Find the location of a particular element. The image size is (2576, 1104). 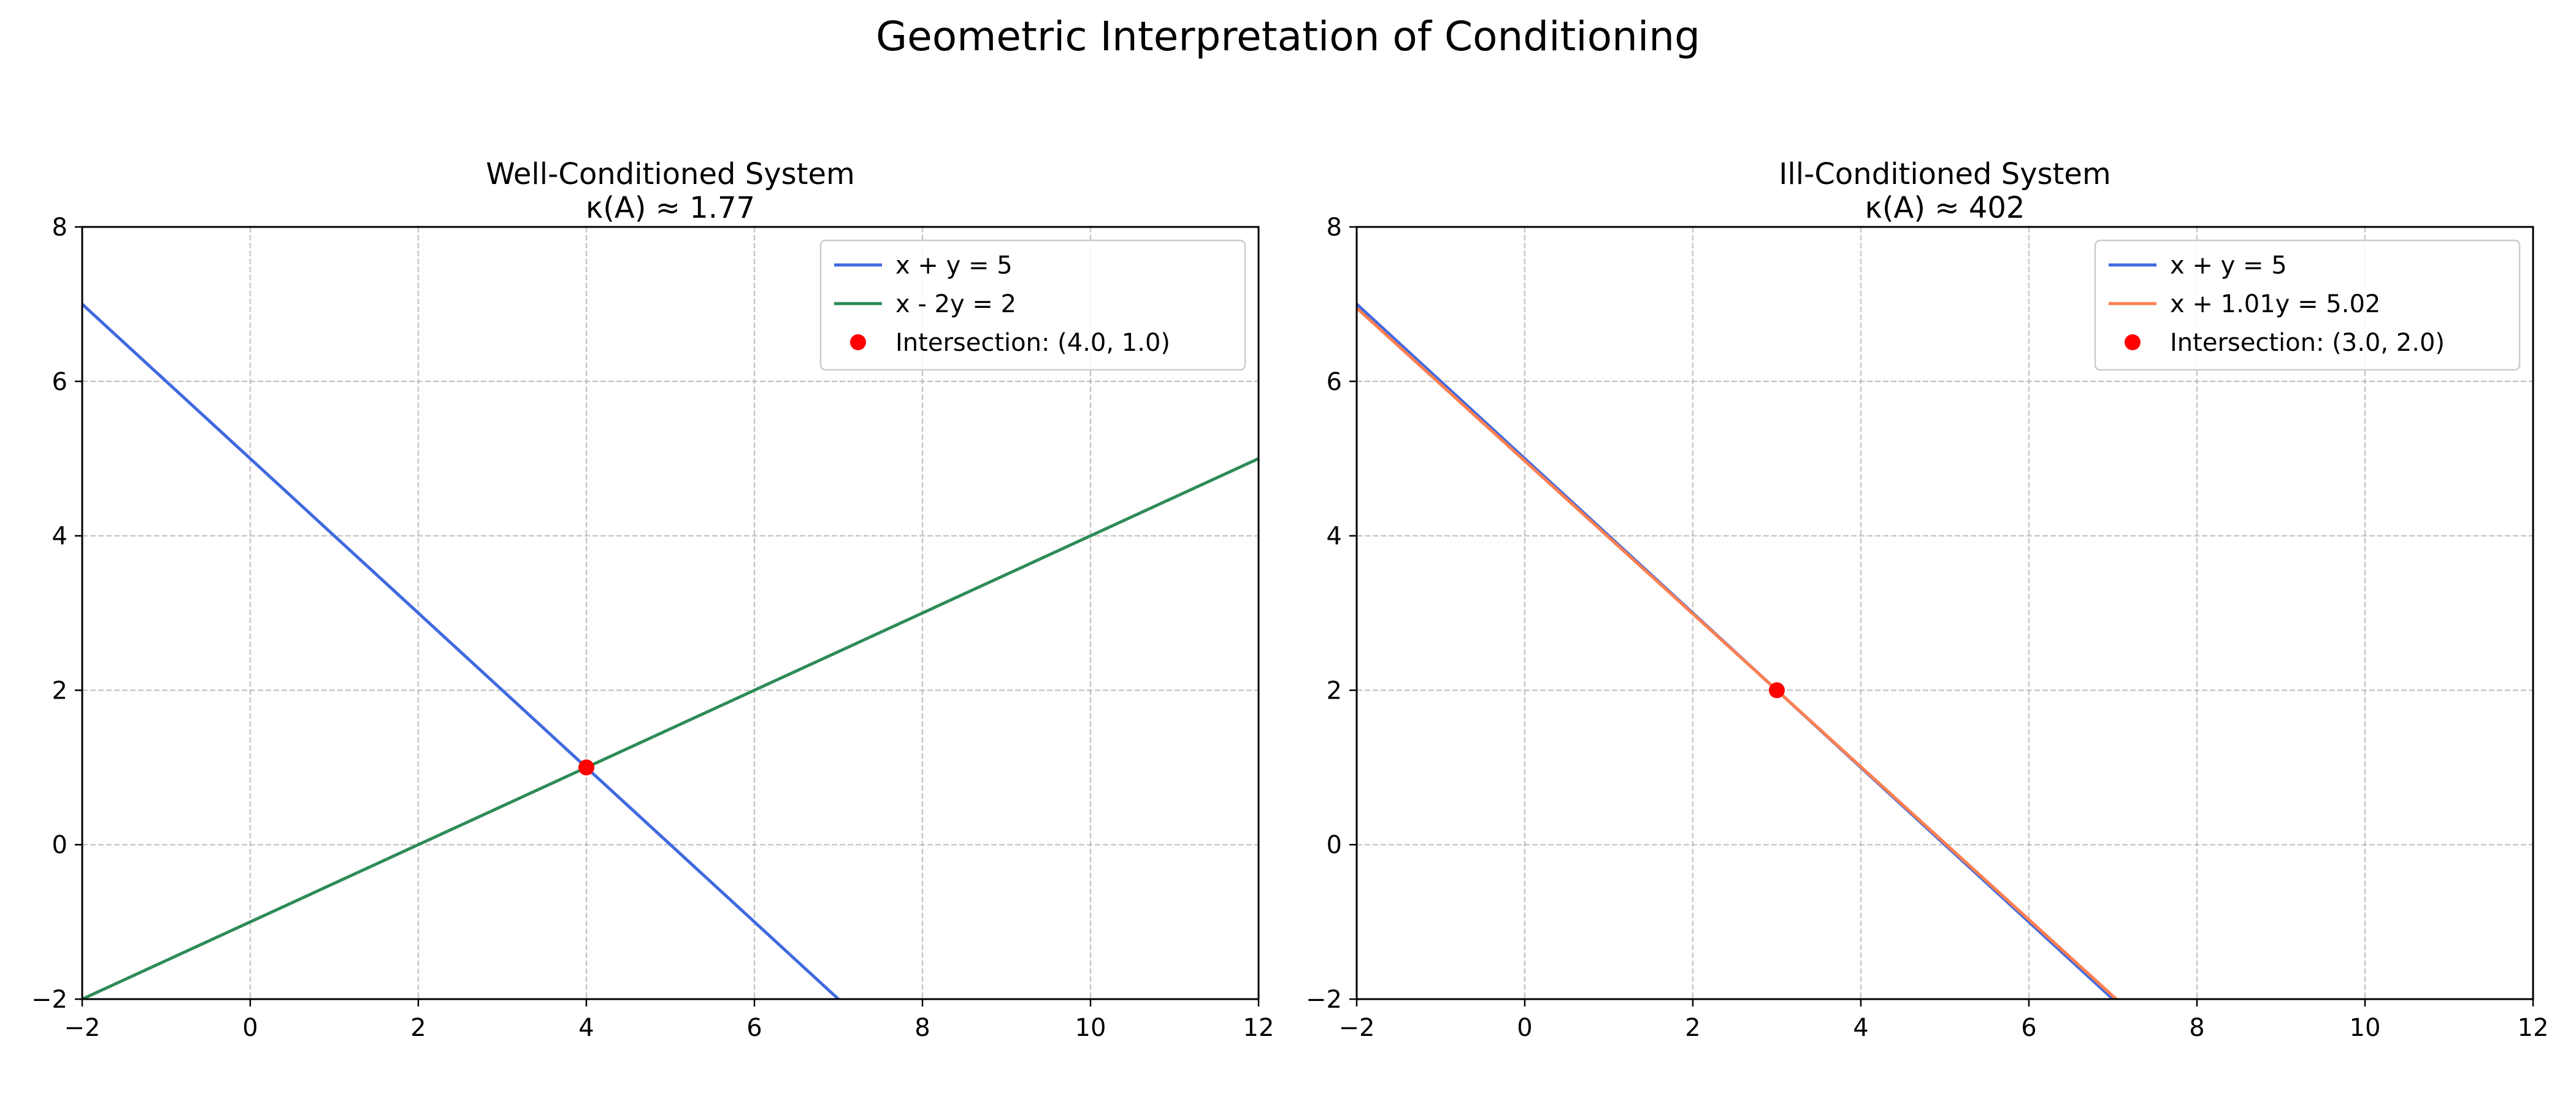

axes-title: Ill-Conditioned System is located at coordinates (1944, 174).